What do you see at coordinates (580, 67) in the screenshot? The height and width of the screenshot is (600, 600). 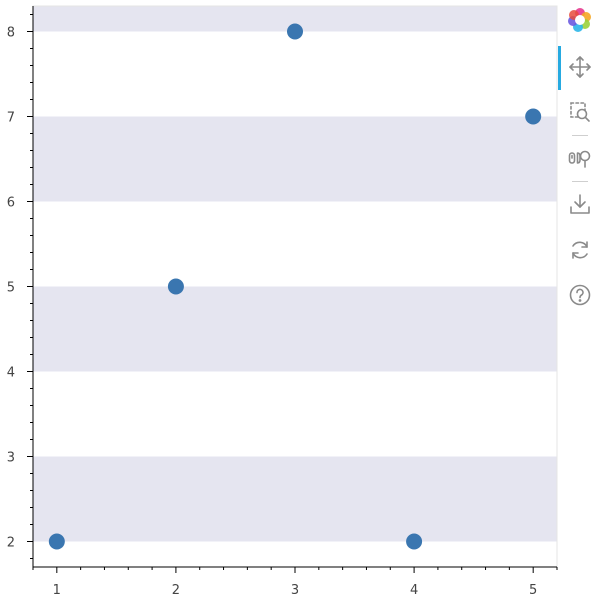 I see `pan-icon` at bounding box center [580, 67].